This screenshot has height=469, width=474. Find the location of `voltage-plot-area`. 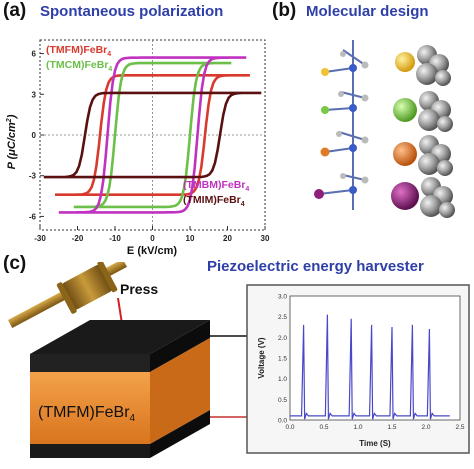

voltage-plot-area is located at coordinates (375, 358).